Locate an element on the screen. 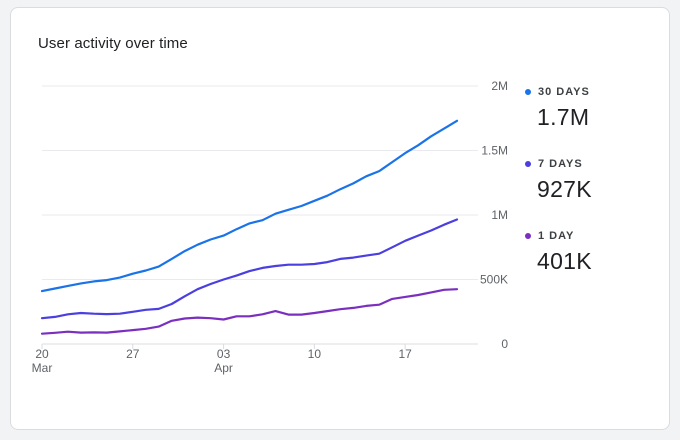 This screenshot has width=680, height=440. legend-dot-1-day is located at coordinates (528, 236).